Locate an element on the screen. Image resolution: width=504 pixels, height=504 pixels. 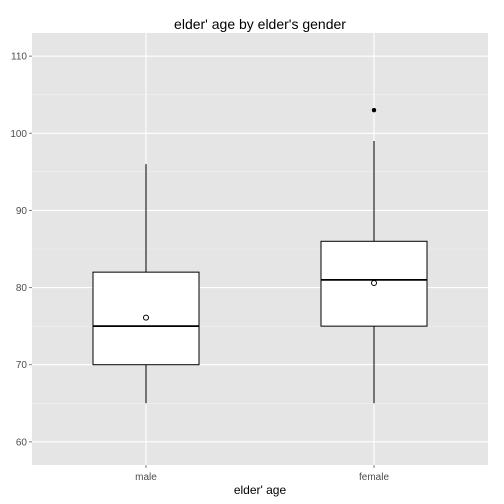
x-axis-ticks: male female is located at coordinates (262, 474).